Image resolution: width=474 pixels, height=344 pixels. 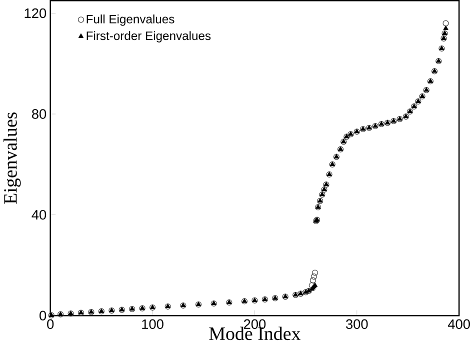 I want to click on y-tick-label: 120, so click(x=35, y=13).